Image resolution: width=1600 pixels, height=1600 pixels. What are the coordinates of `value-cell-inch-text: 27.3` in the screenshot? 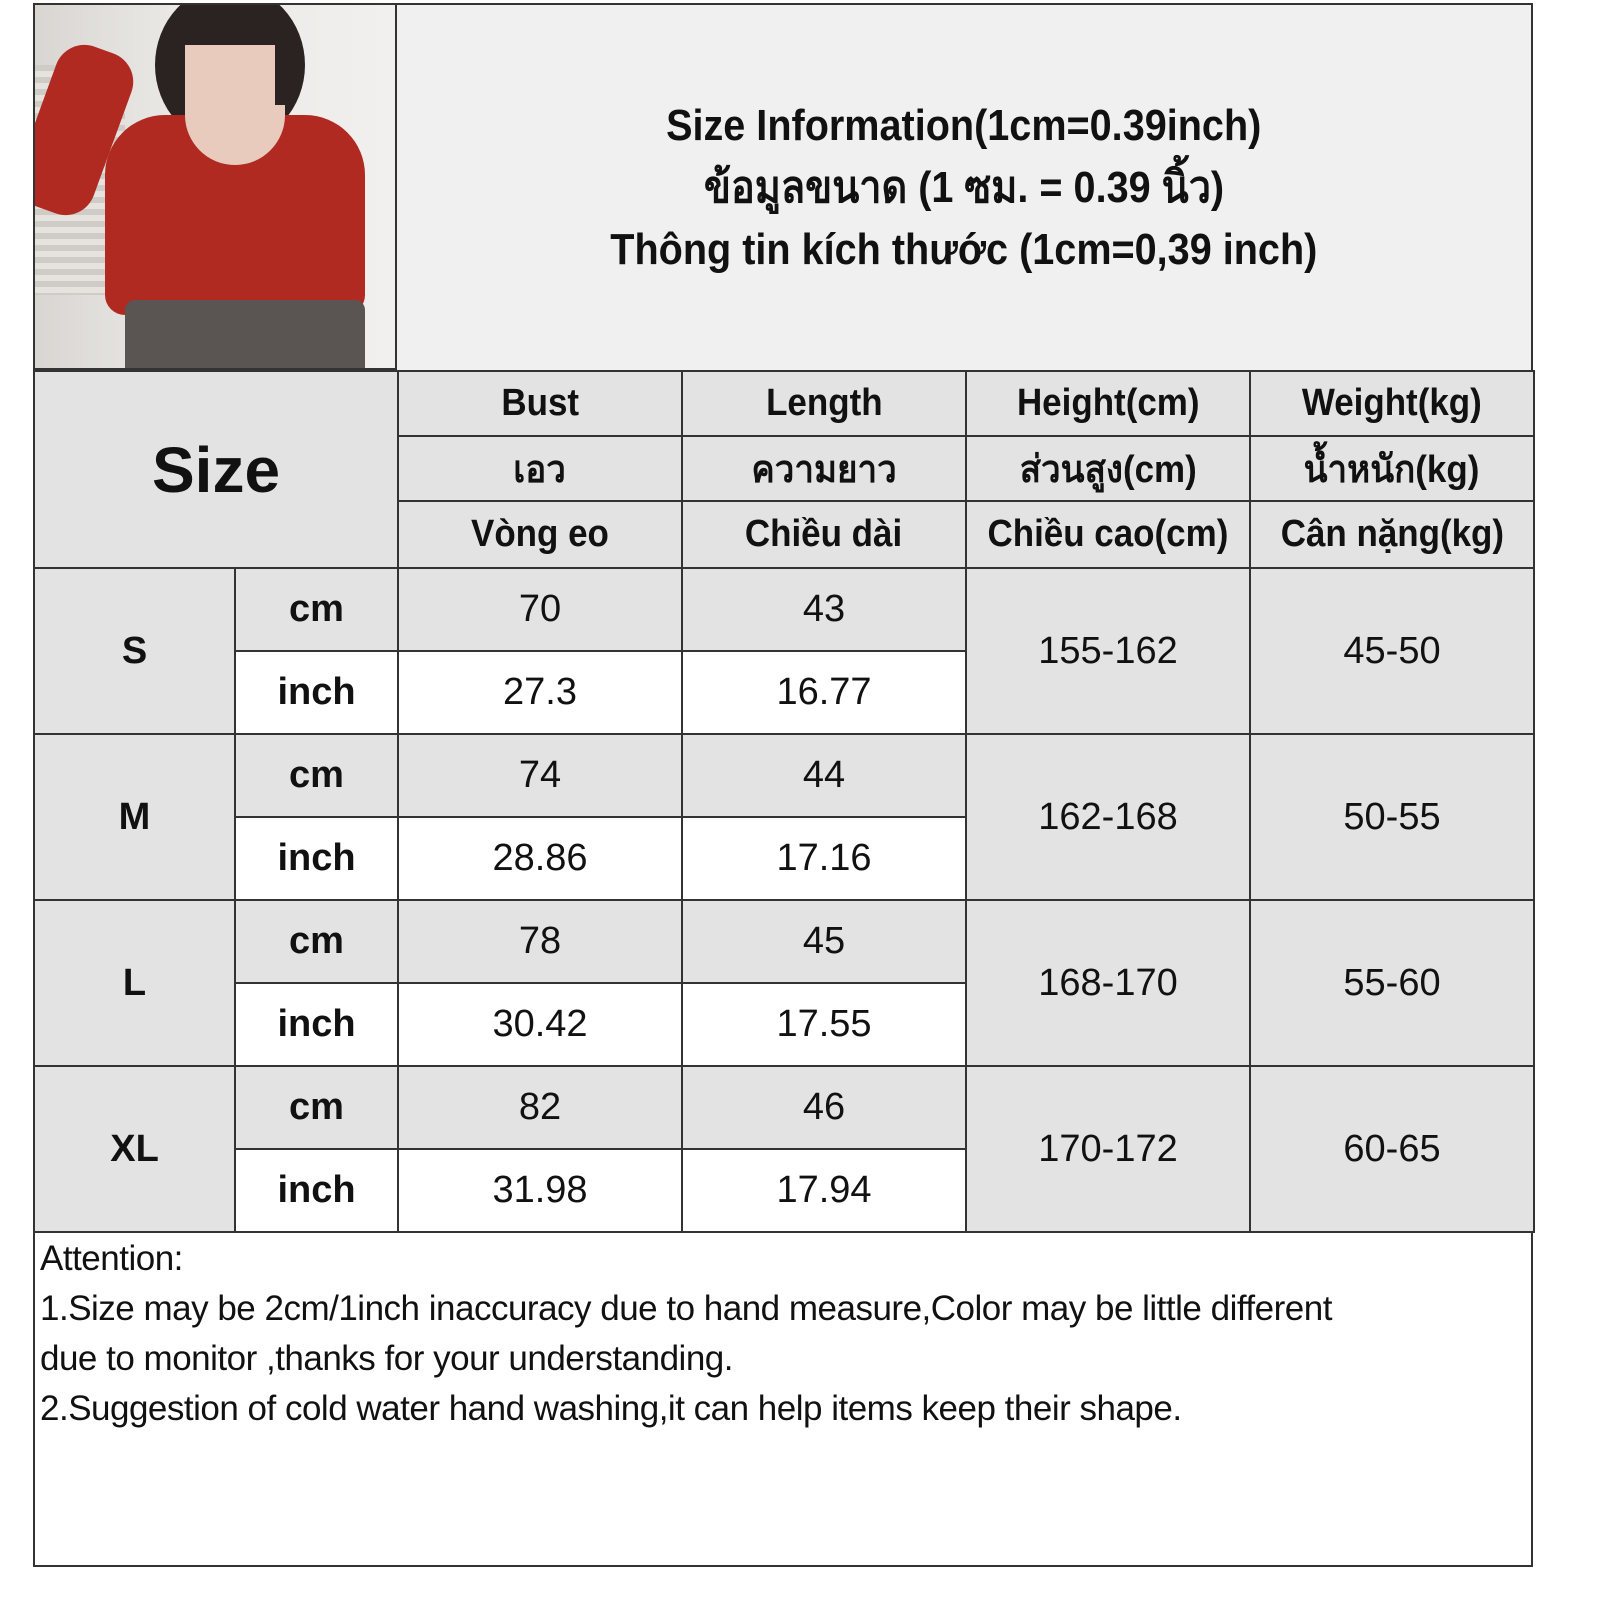 It's located at (540, 692).